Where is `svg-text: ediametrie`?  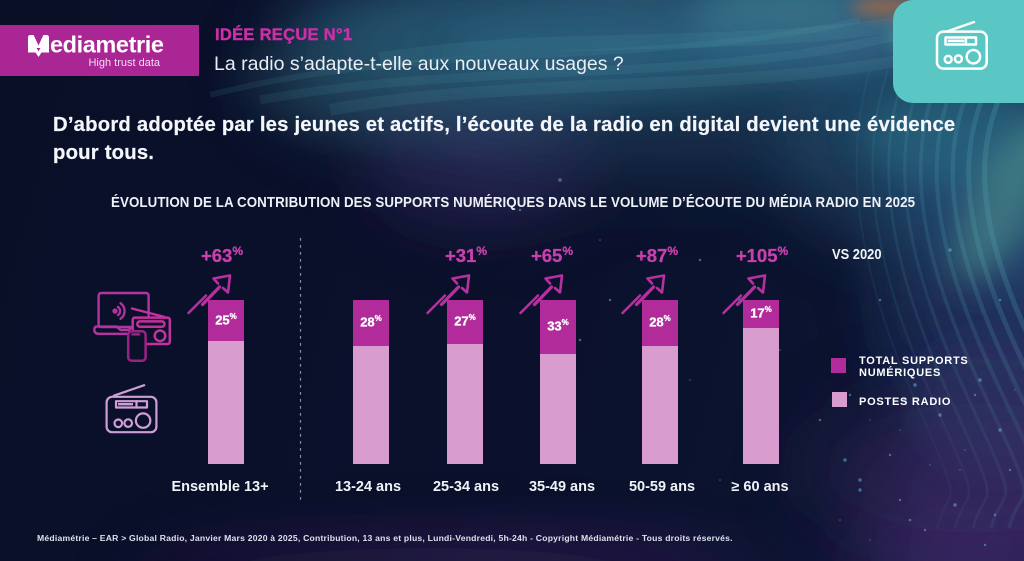 svg-text: ediametrie is located at coordinates (107, 45).